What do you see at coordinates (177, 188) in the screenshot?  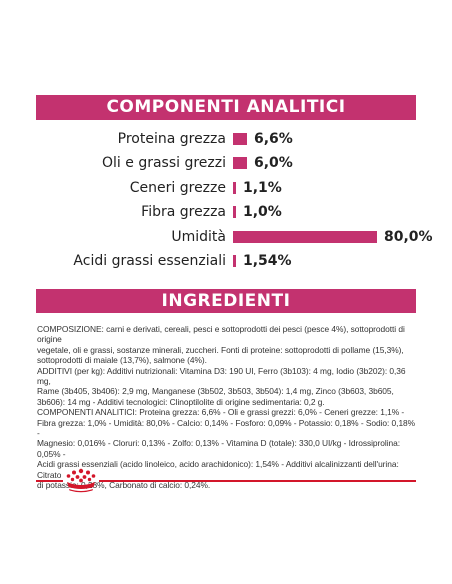 I see `analitici-row-label: Ceneri grezze` at bounding box center [177, 188].